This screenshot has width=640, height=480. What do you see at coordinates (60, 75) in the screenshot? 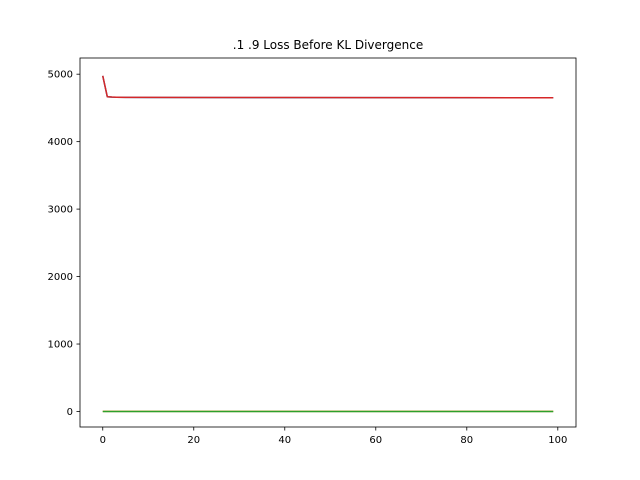
I see `y-tick-label: 5000` at bounding box center [60, 75].